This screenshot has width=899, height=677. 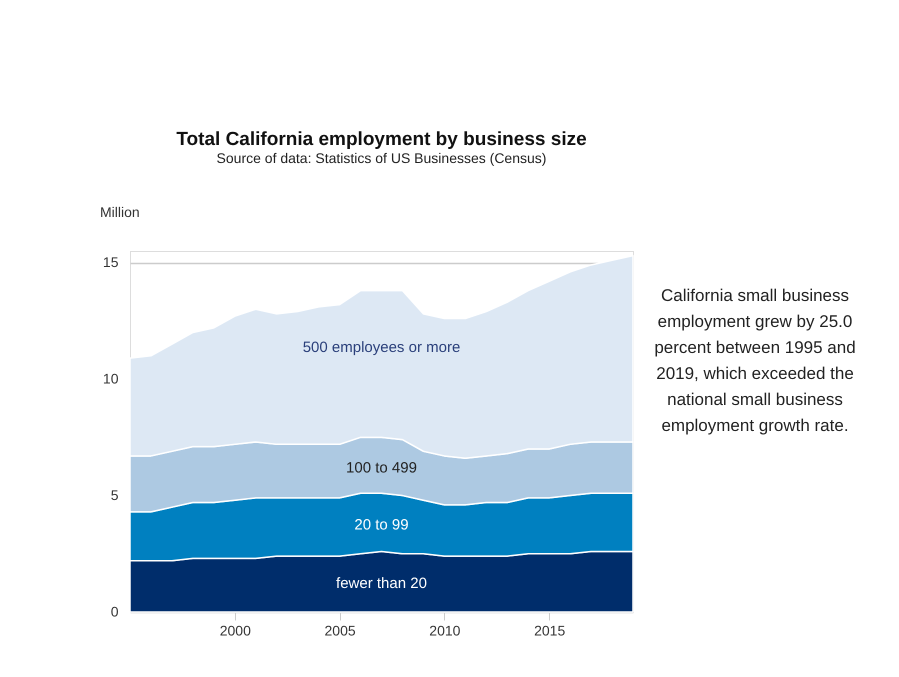 I want to click on series-label: fewer than 20, so click(x=381, y=583).